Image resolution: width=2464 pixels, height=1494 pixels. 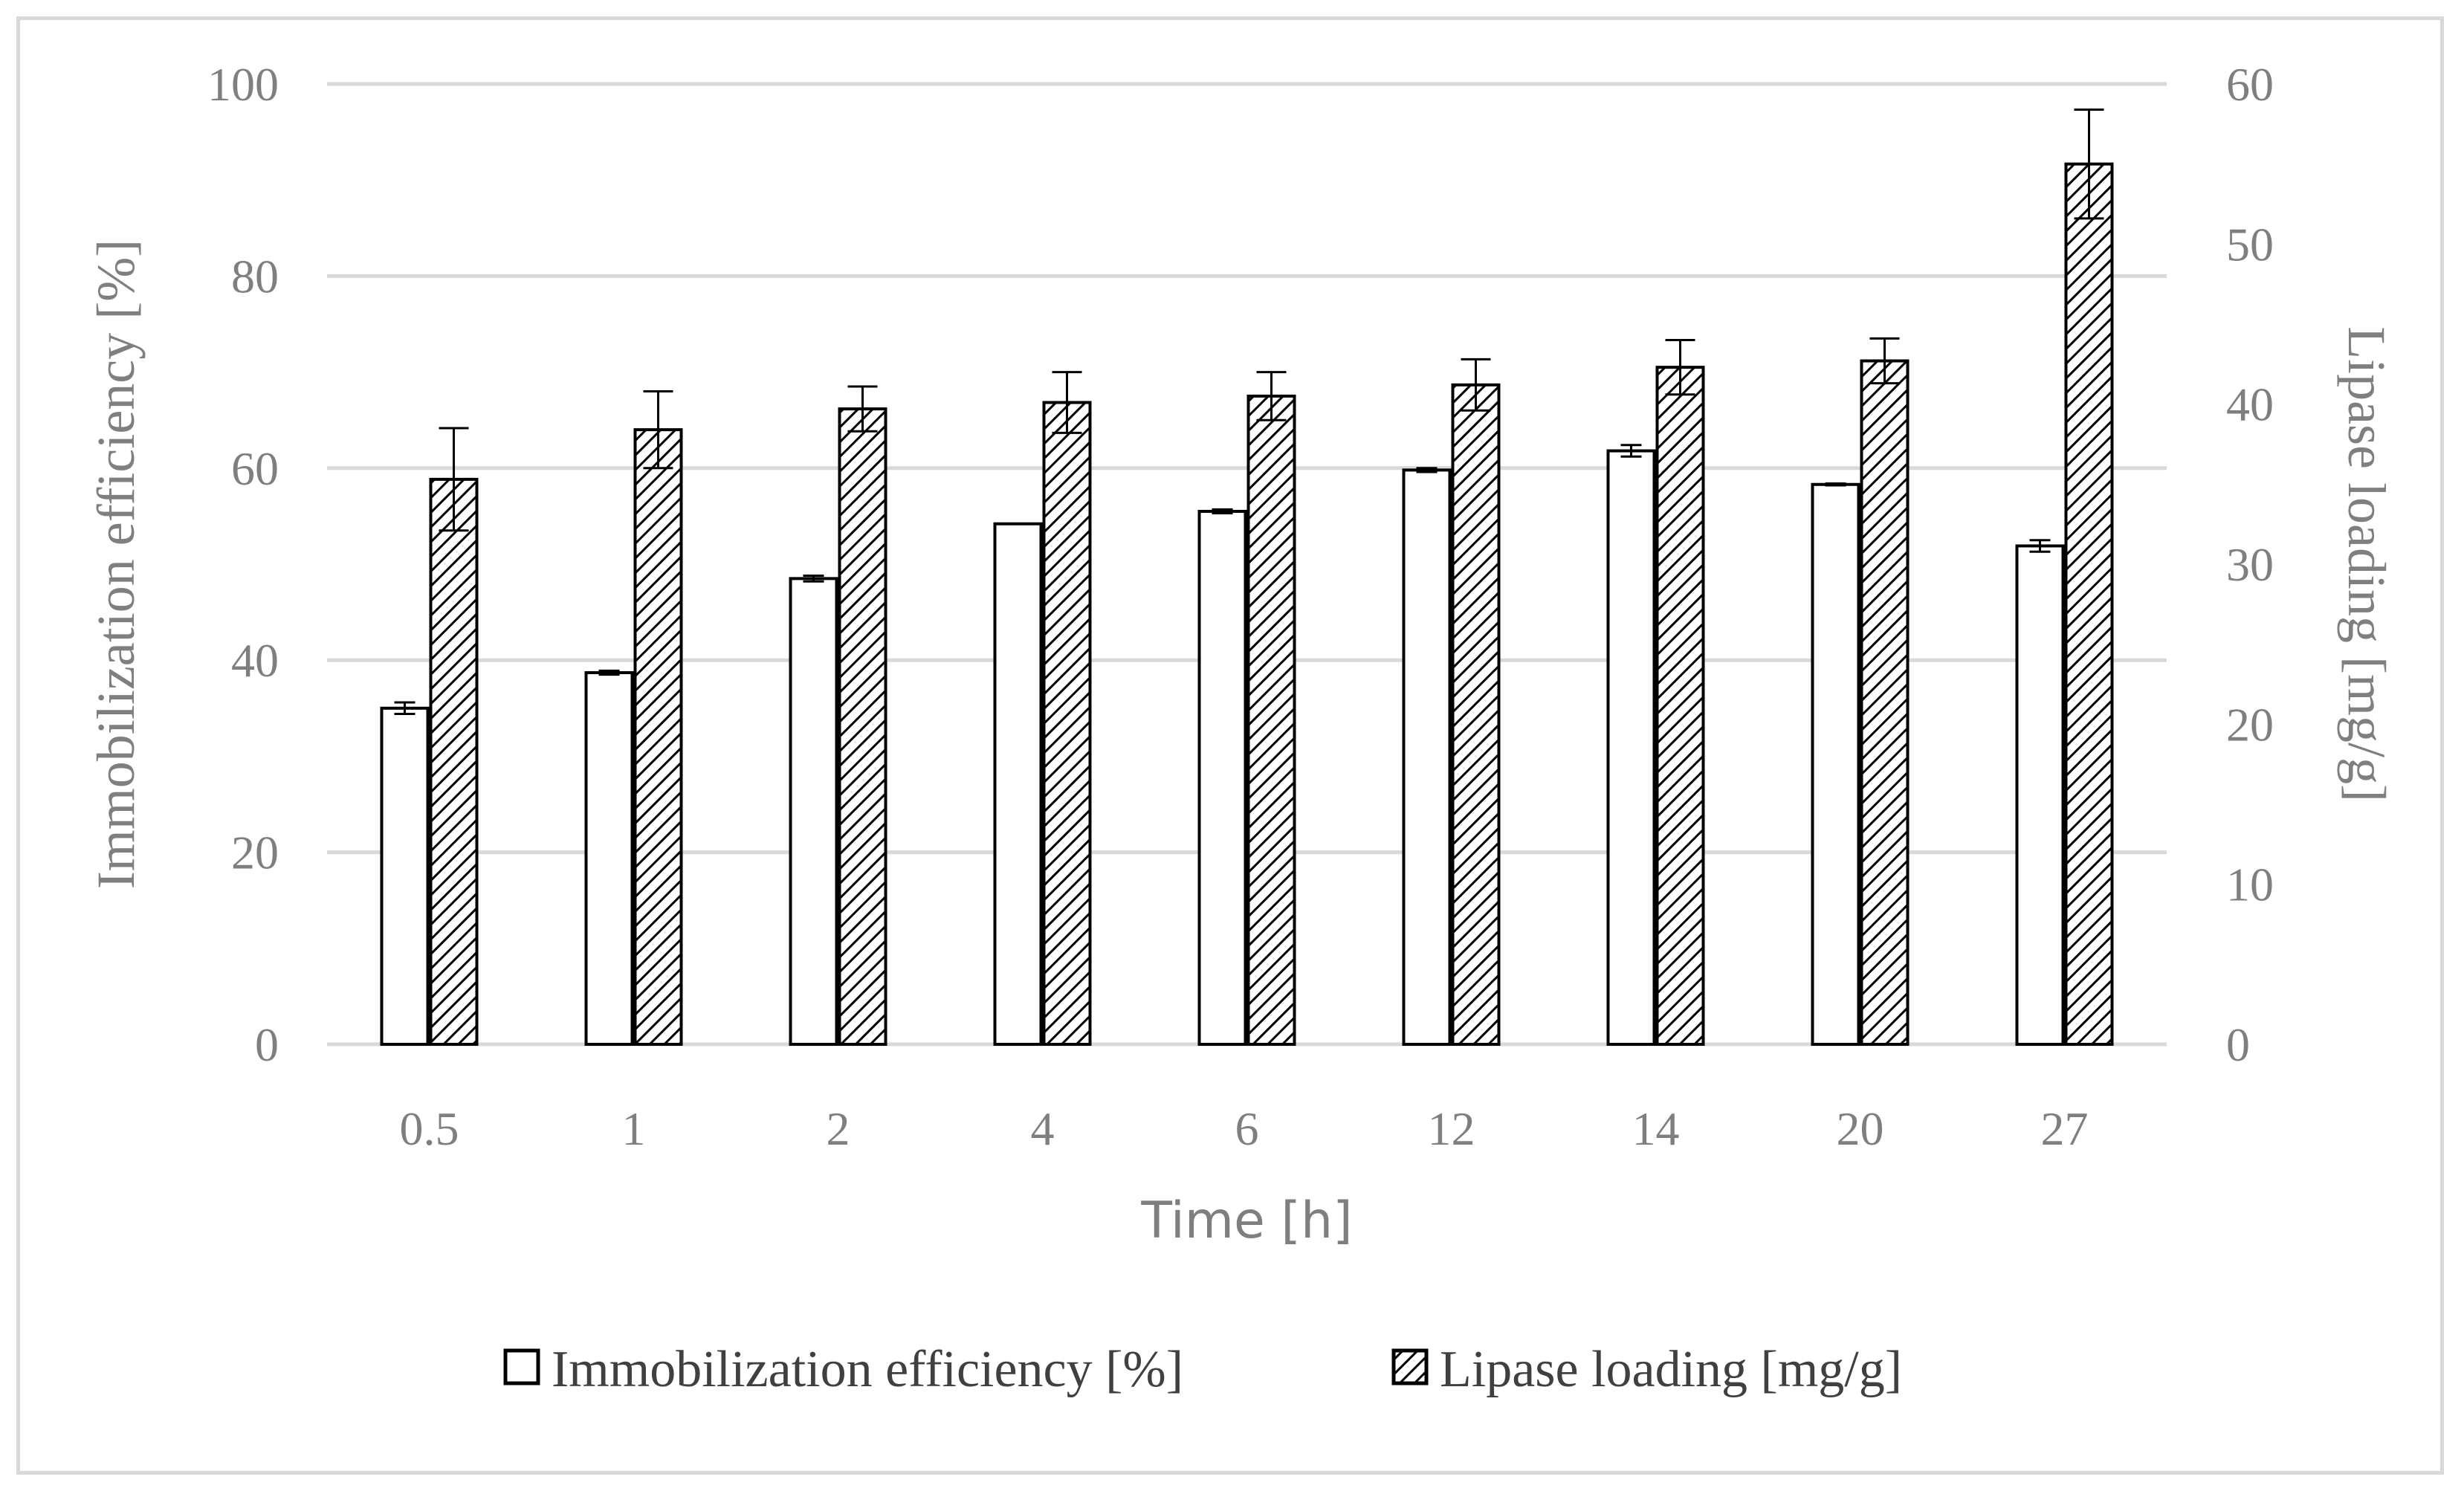 I want to click on y-axis-left-title: Immobilization efficiency [%], so click(x=116, y=564).